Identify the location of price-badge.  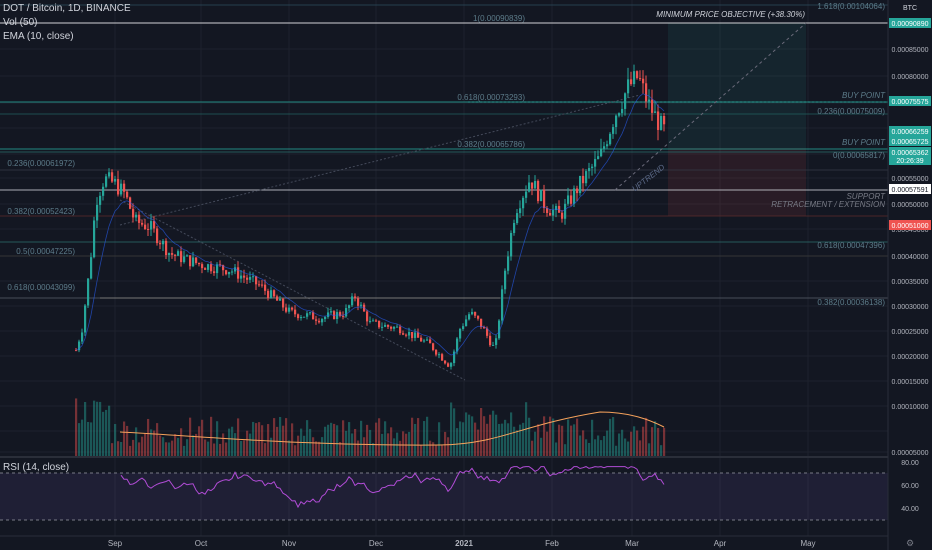
(910, 152).